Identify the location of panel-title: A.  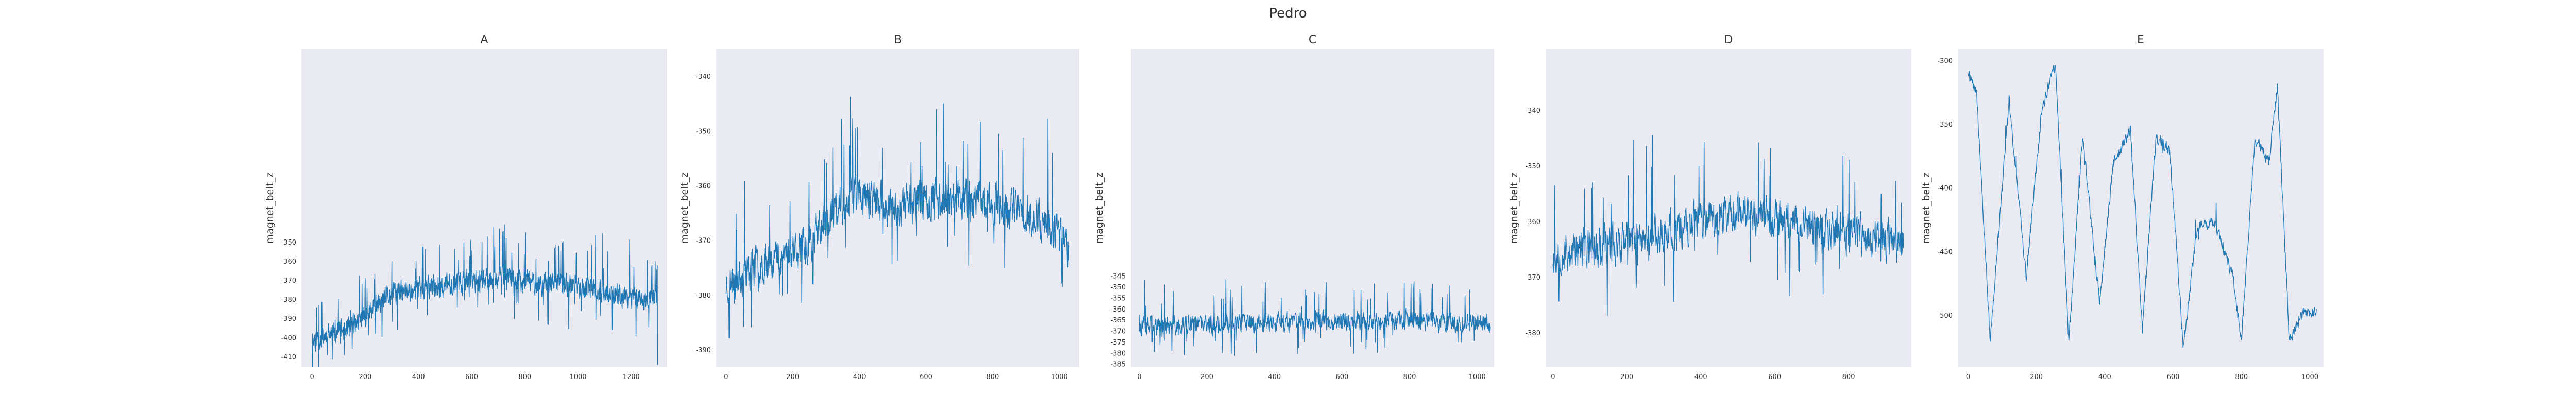
(484, 39).